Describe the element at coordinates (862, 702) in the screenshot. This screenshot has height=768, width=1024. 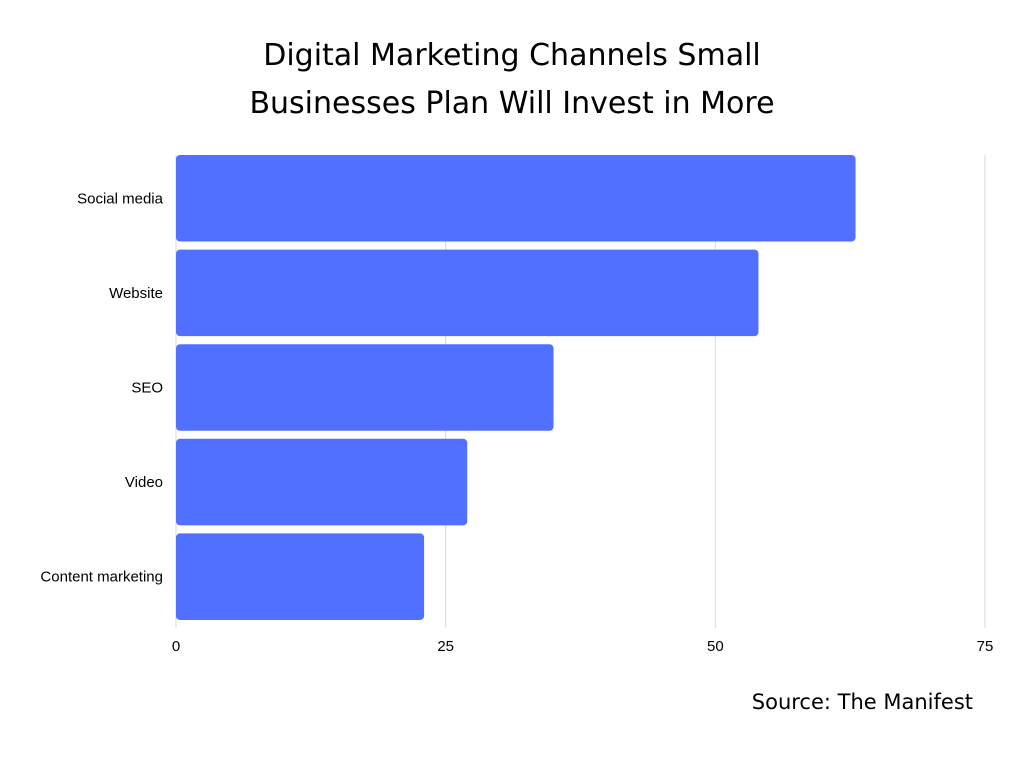
I see `source-label: Source: The Manifest` at that location.